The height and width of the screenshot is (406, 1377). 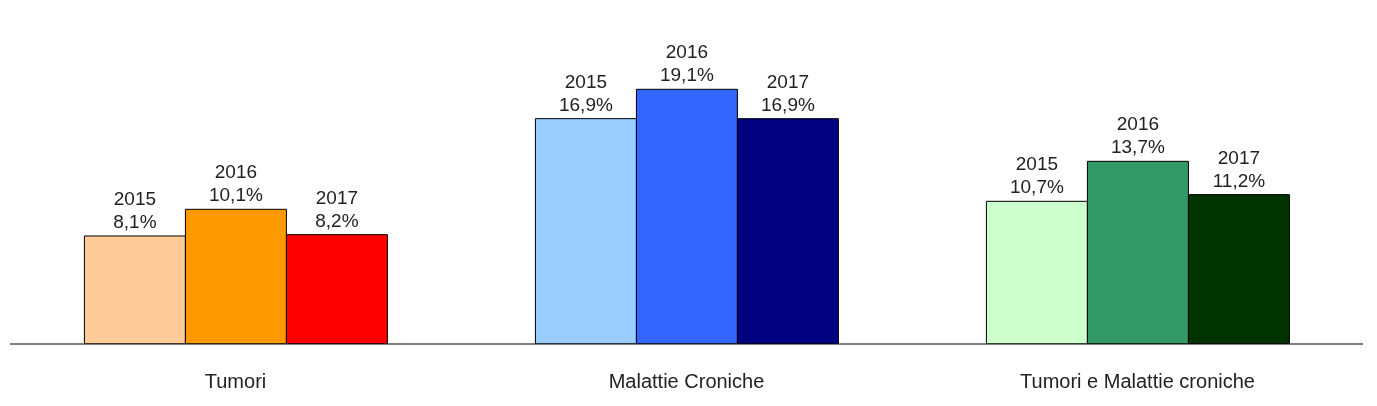 I want to click on data-label: 13,7%, so click(x=1137, y=147).